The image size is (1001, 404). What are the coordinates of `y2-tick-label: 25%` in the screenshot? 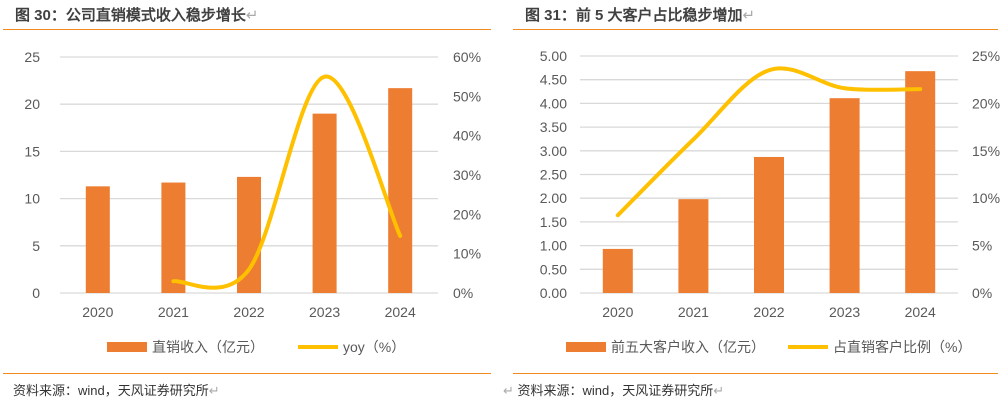 It's located at (986, 56).